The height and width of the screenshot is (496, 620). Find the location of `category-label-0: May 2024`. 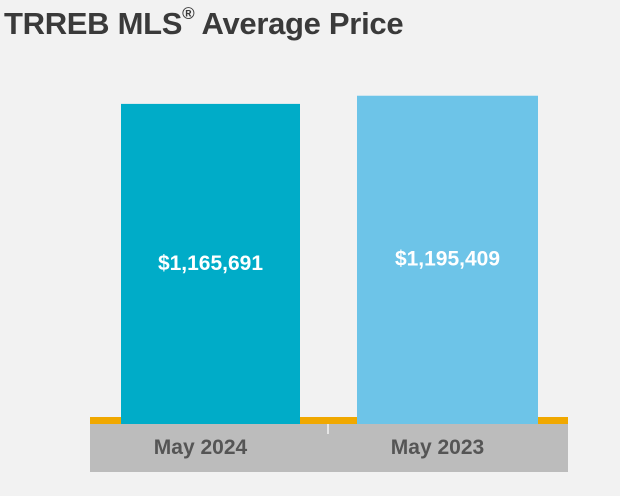

category-label-0: May 2024 is located at coordinates (201, 447).